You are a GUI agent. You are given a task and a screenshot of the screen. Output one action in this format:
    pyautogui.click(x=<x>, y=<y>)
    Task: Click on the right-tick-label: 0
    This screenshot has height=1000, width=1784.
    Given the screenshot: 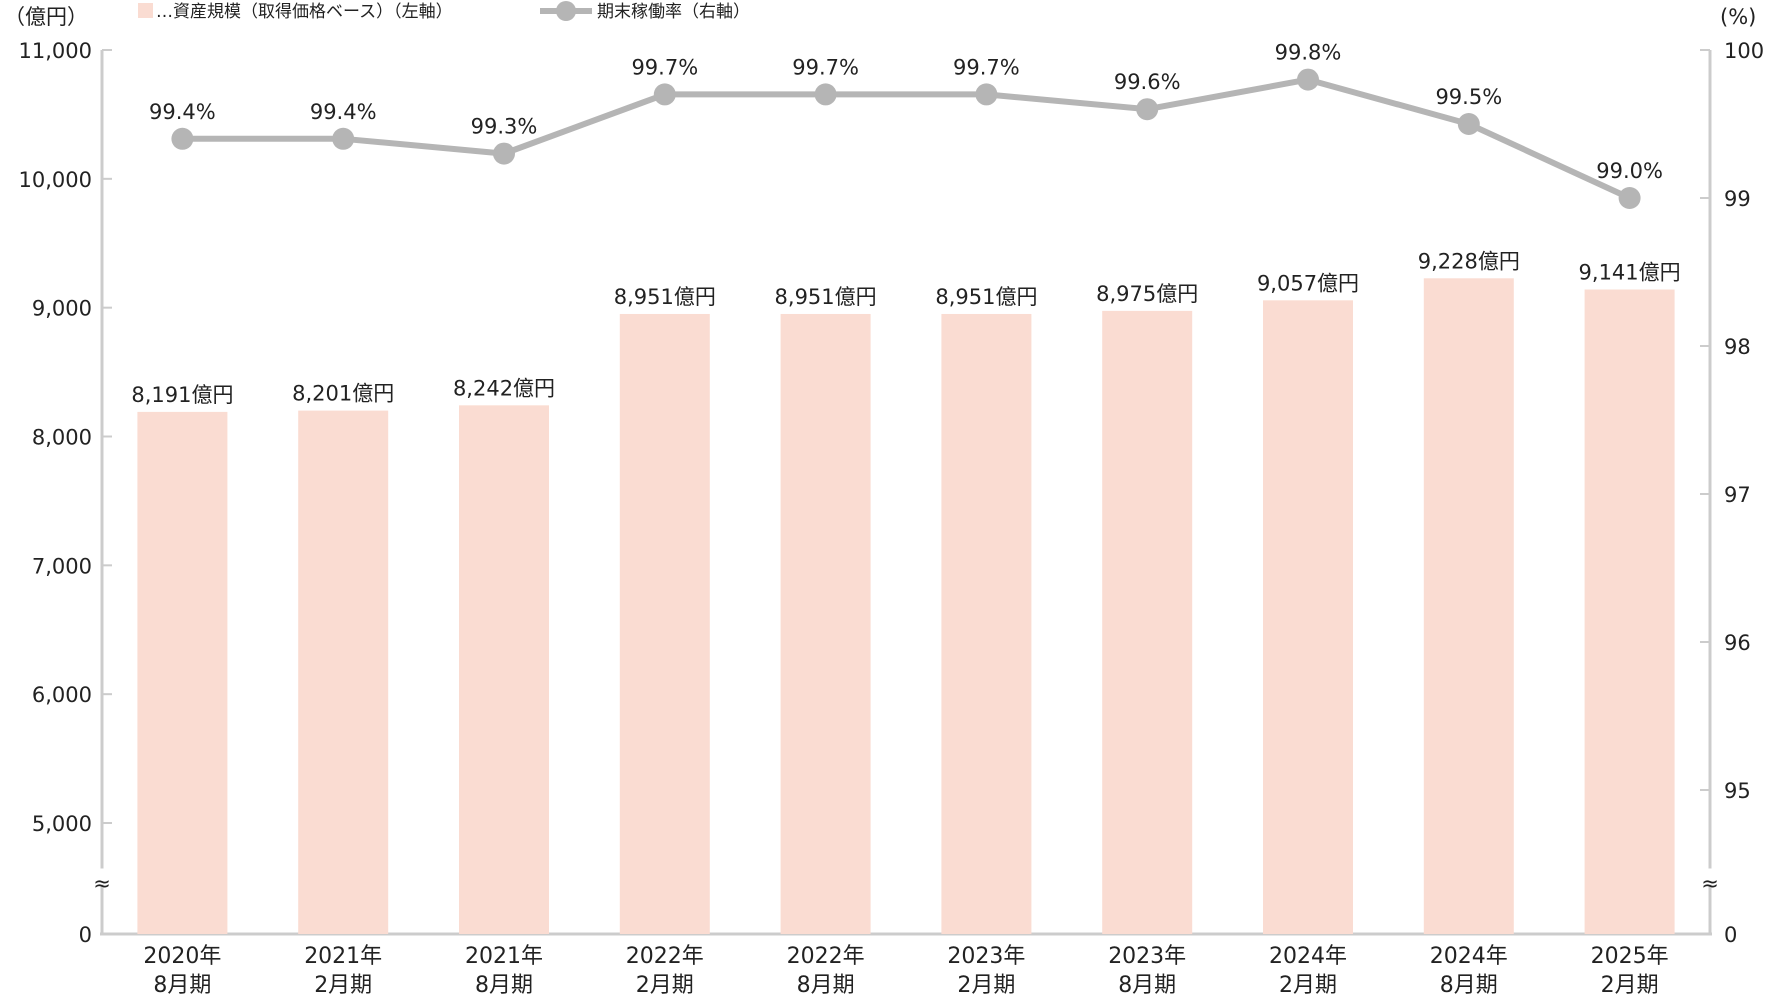 What is the action you would take?
    pyautogui.click(x=1730, y=935)
    